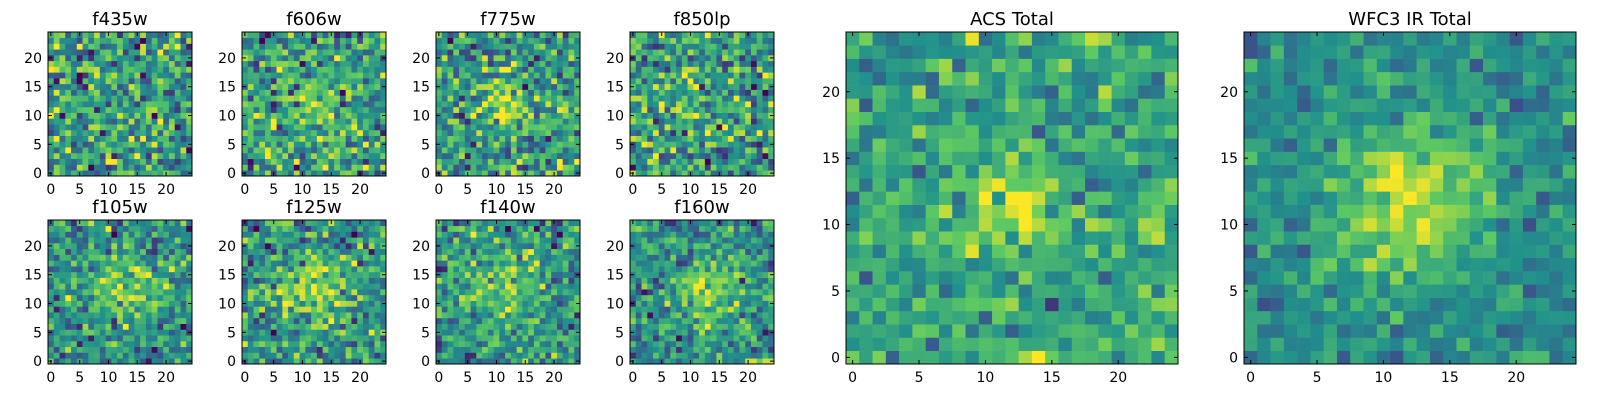  What do you see at coordinates (79, 378) in the screenshot?
I see `x-tick-label: 5` at bounding box center [79, 378].